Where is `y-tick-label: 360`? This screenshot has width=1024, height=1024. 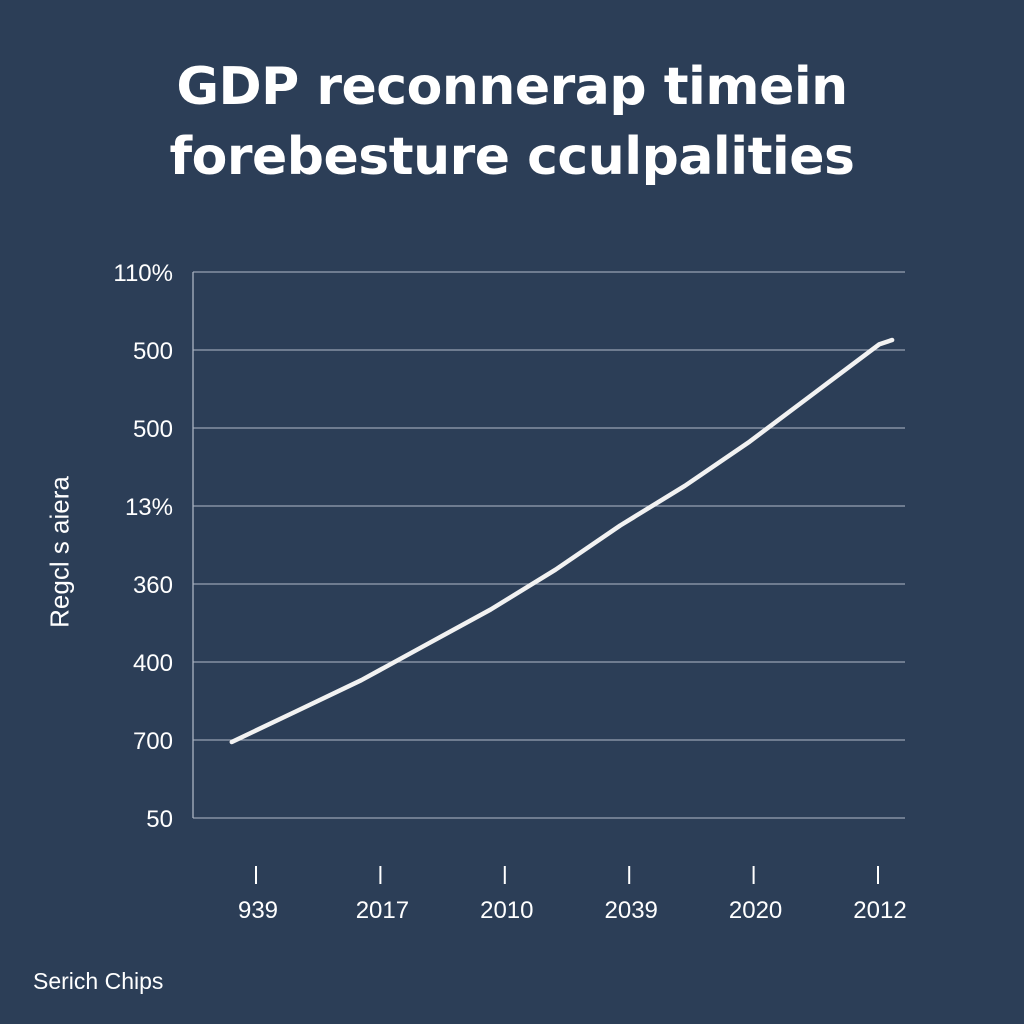 y-tick-label: 360 is located at coordinates (153, 585).